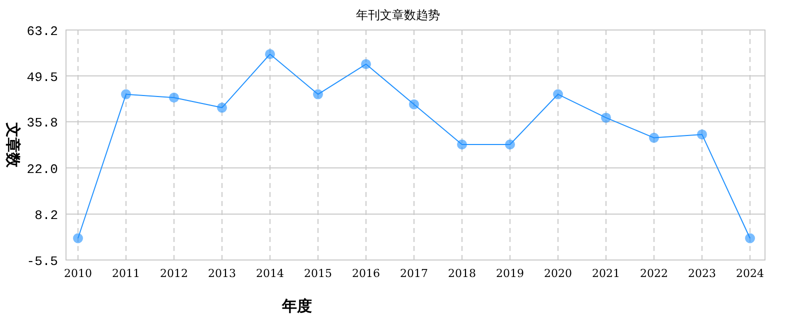  I want to click on x-tick-label: 2018, so click(462, 273).